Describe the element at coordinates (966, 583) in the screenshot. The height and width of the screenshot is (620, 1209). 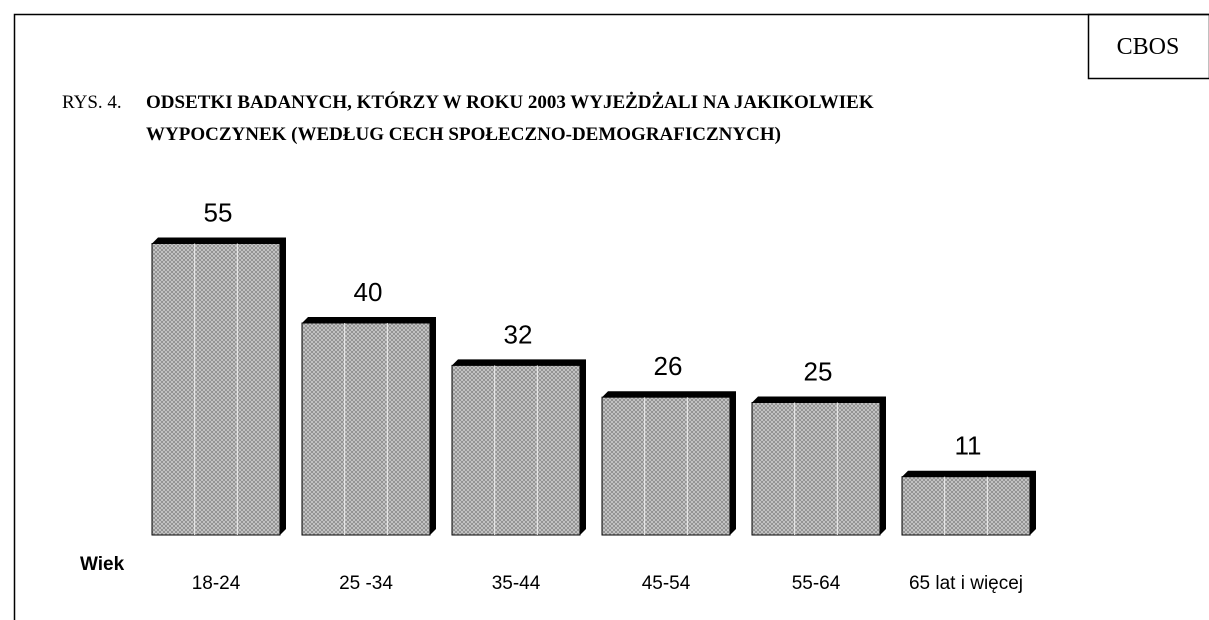
I see `x-tick-label: 65 lat i więcej` at that location.